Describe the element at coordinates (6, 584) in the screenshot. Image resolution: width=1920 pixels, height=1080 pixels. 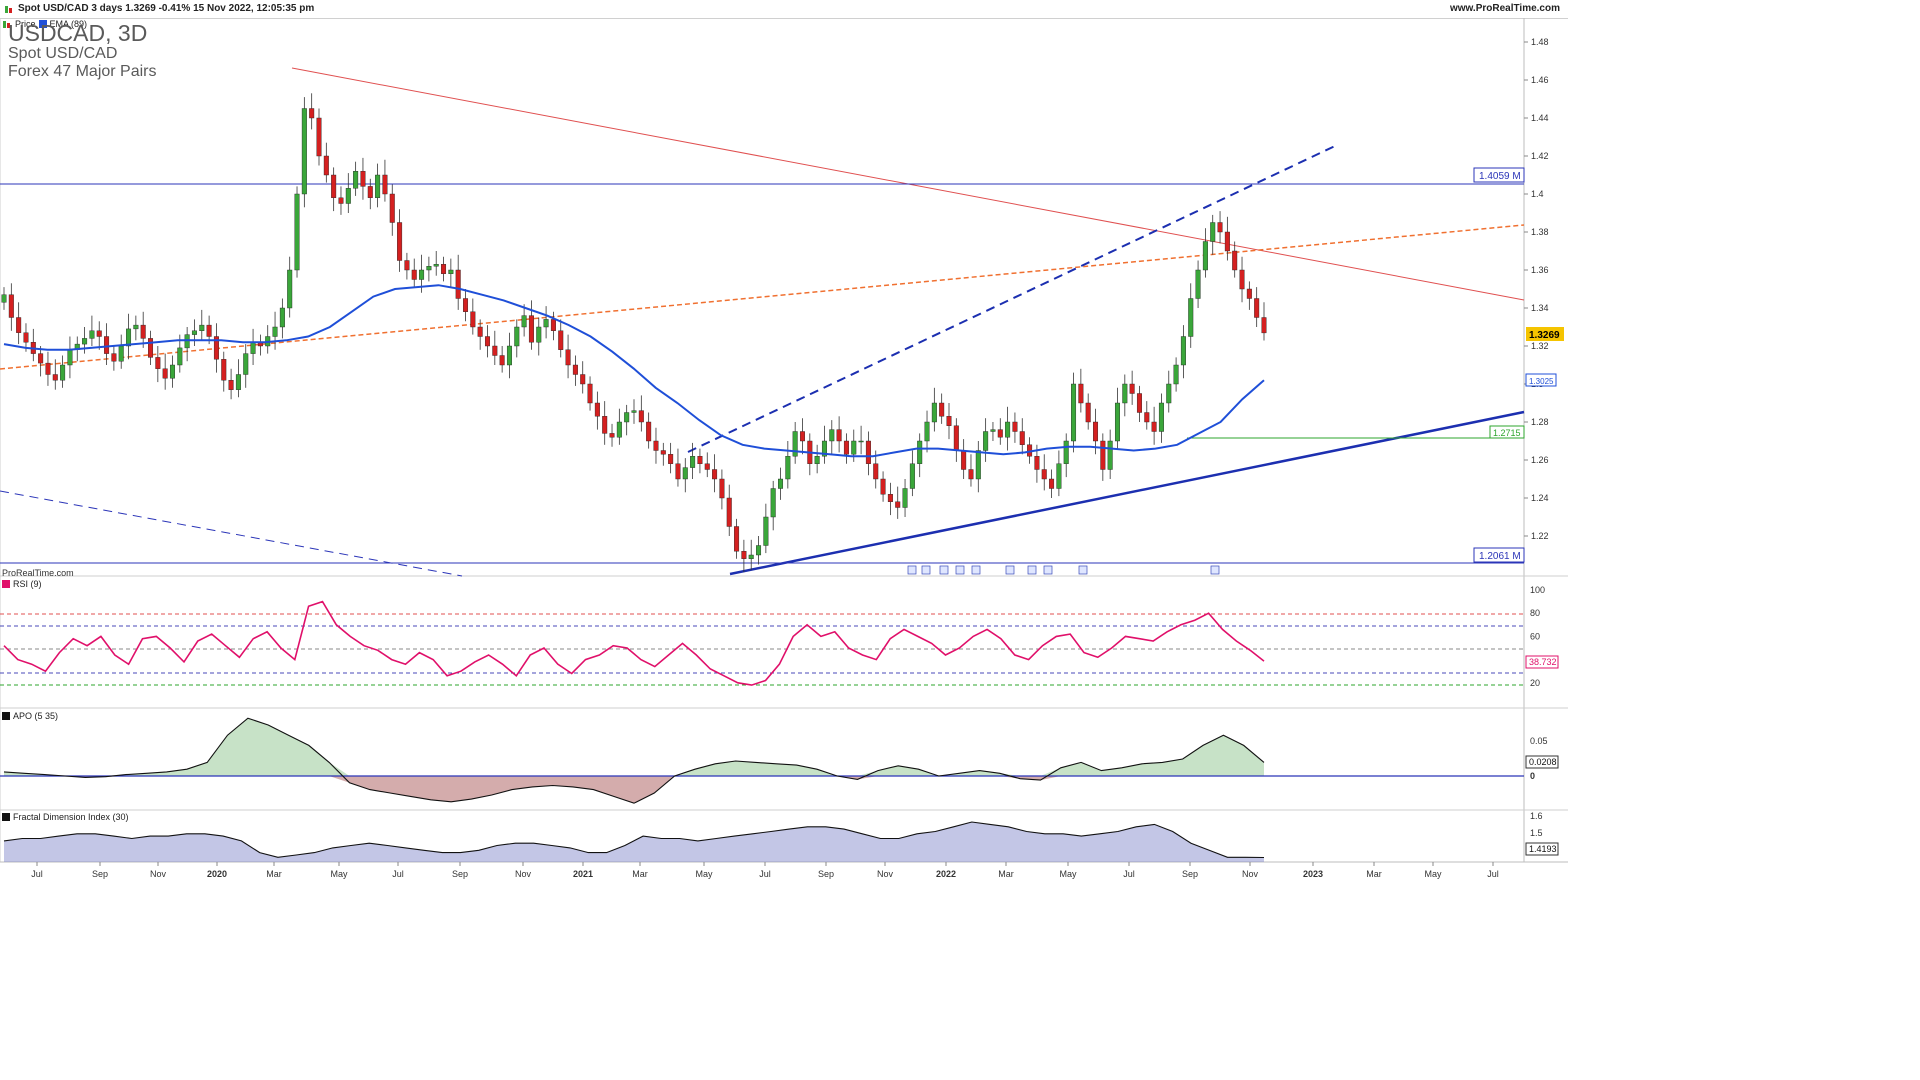
I see `rsi-swatch` at that location.